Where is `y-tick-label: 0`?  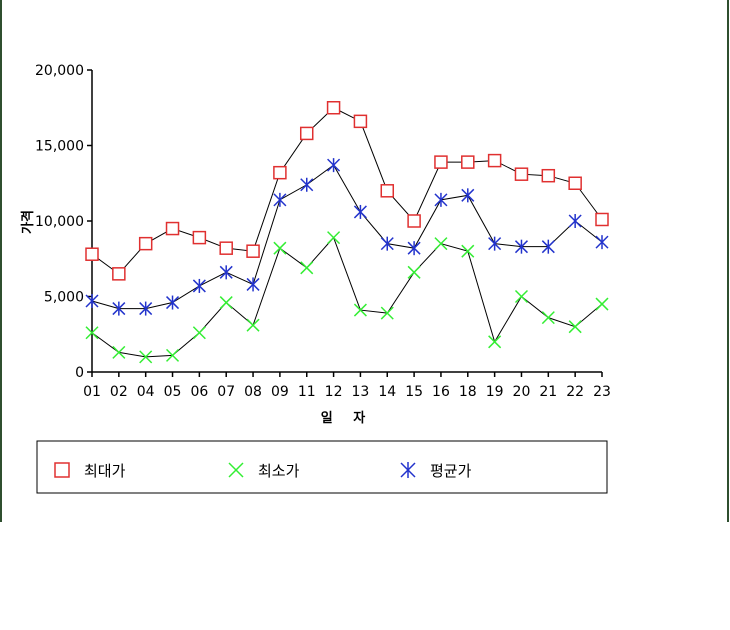 y-tick-label: 0 is located at coordinates (79, 373).